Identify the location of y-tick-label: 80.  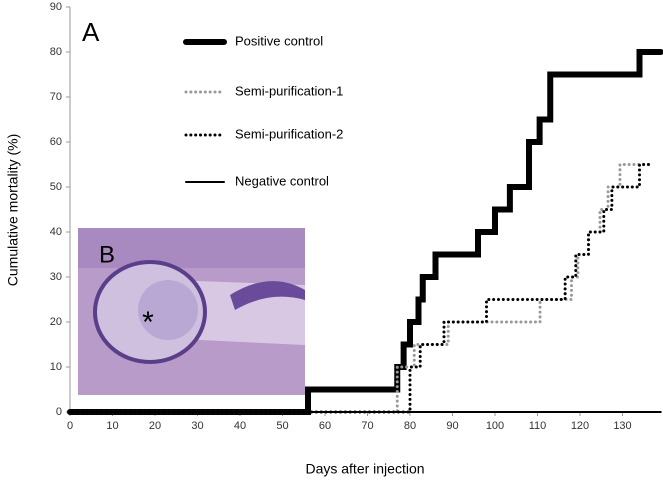
(56, 52).